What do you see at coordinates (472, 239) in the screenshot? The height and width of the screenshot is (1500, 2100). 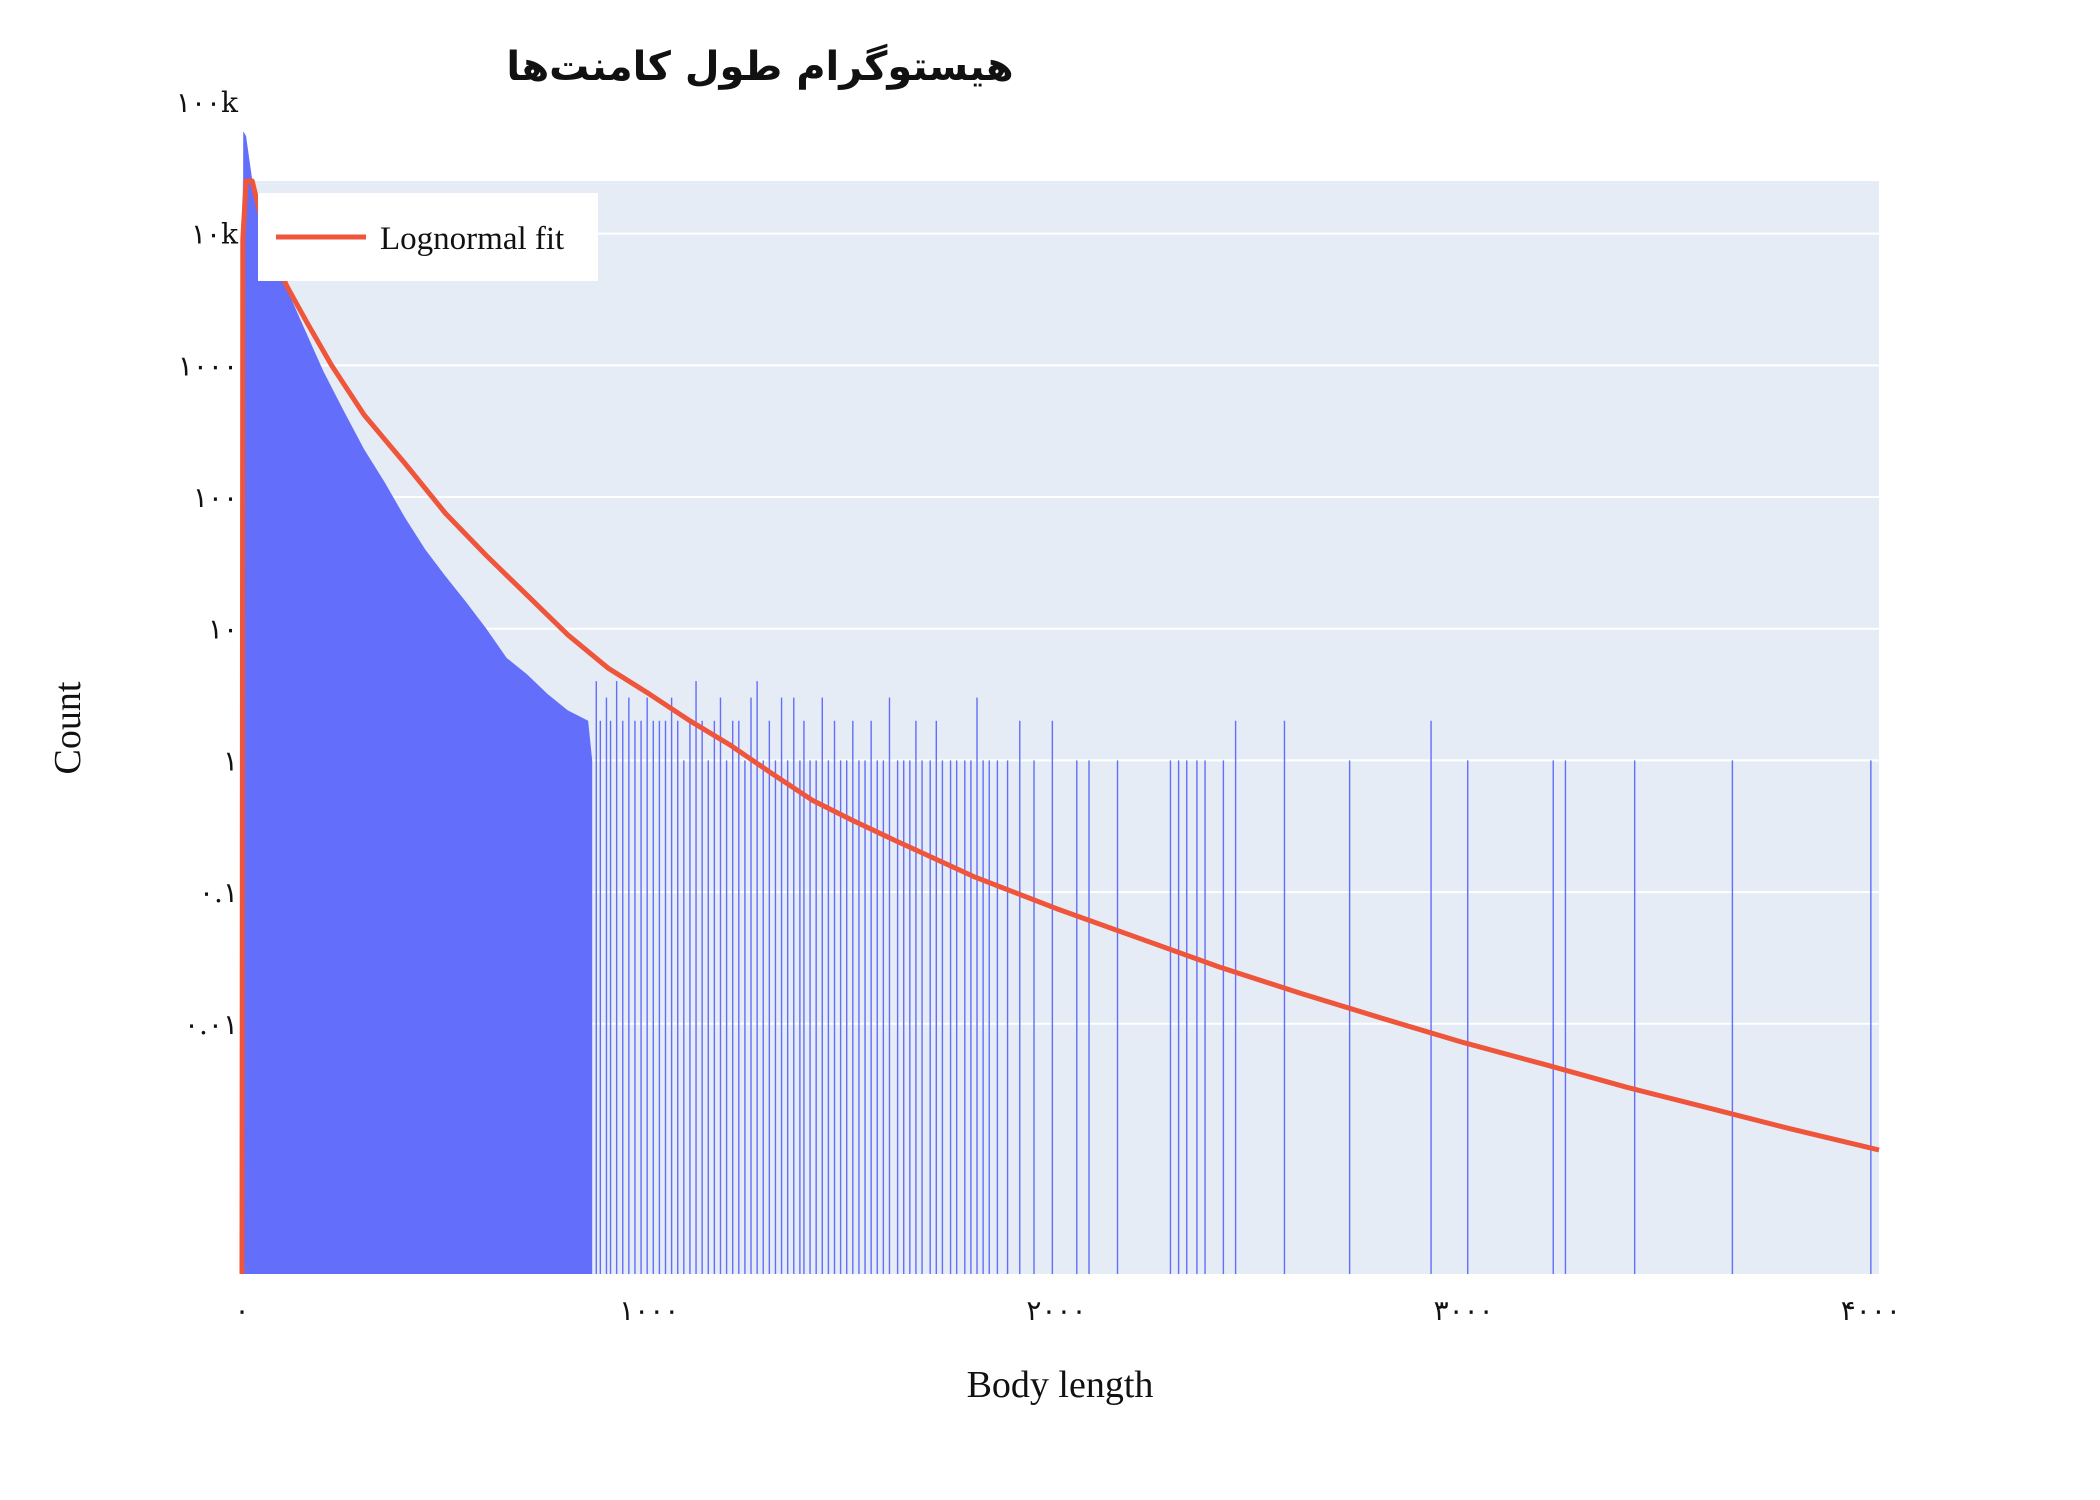 I see `legend-label-lognormal-fit: Lognormal fit` at bounding box center [472, 239].